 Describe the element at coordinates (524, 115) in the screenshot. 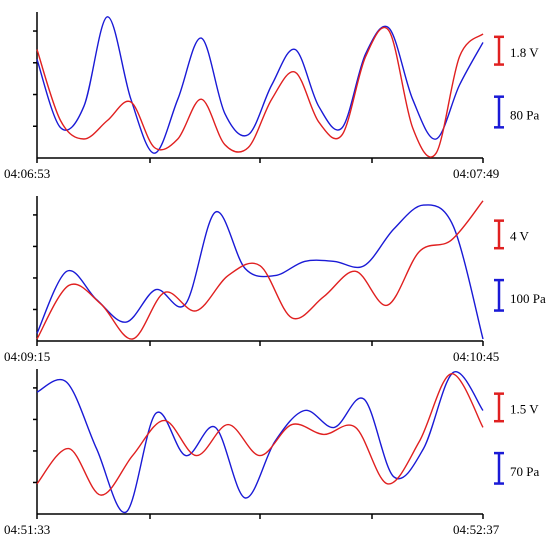

I see `scale-bar-label: 80 Pa` at that location.